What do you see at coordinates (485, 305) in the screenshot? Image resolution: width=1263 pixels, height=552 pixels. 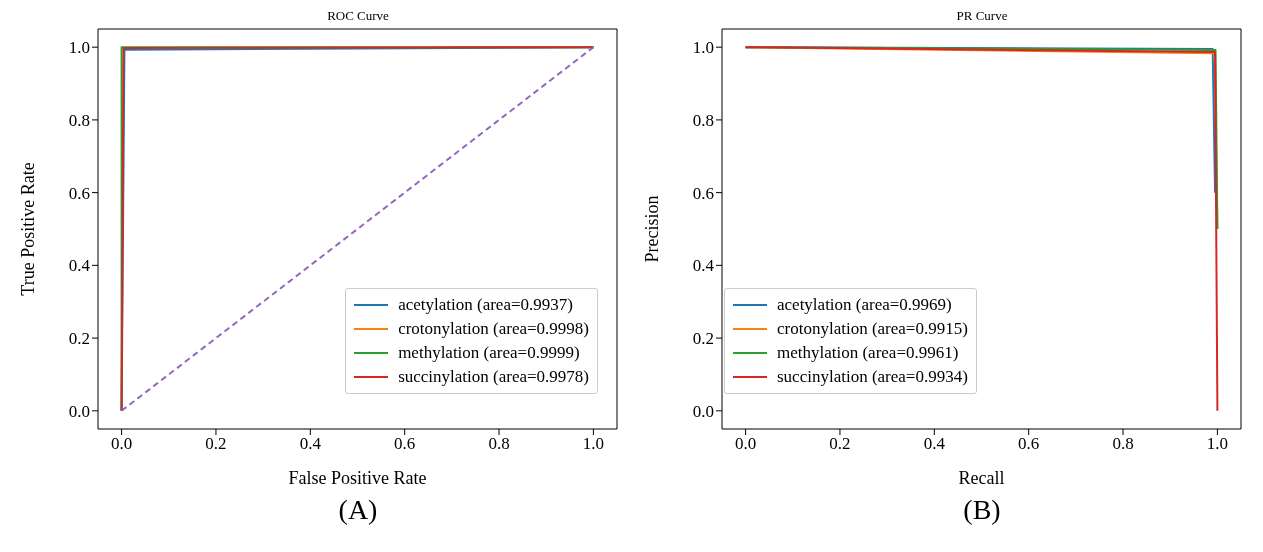 I see `legend-label: acetylation (area=0.9937)` at bounding box center [485, 305].